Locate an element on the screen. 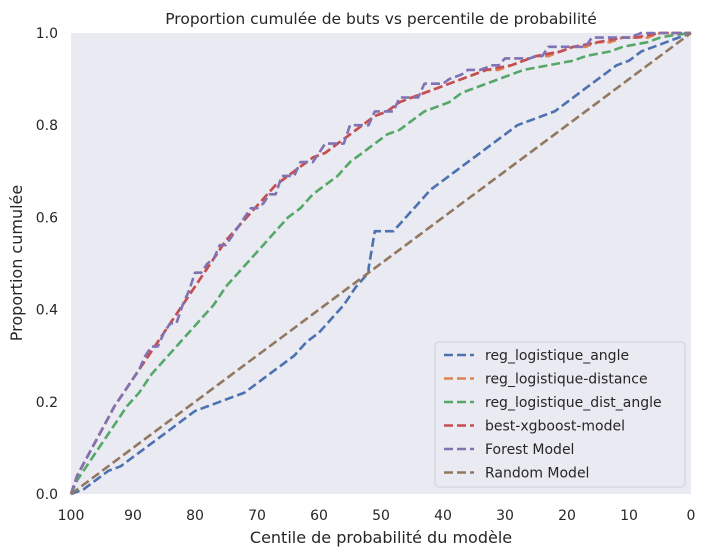  x-tick-label: 0 is located at coordinates (691, 516).